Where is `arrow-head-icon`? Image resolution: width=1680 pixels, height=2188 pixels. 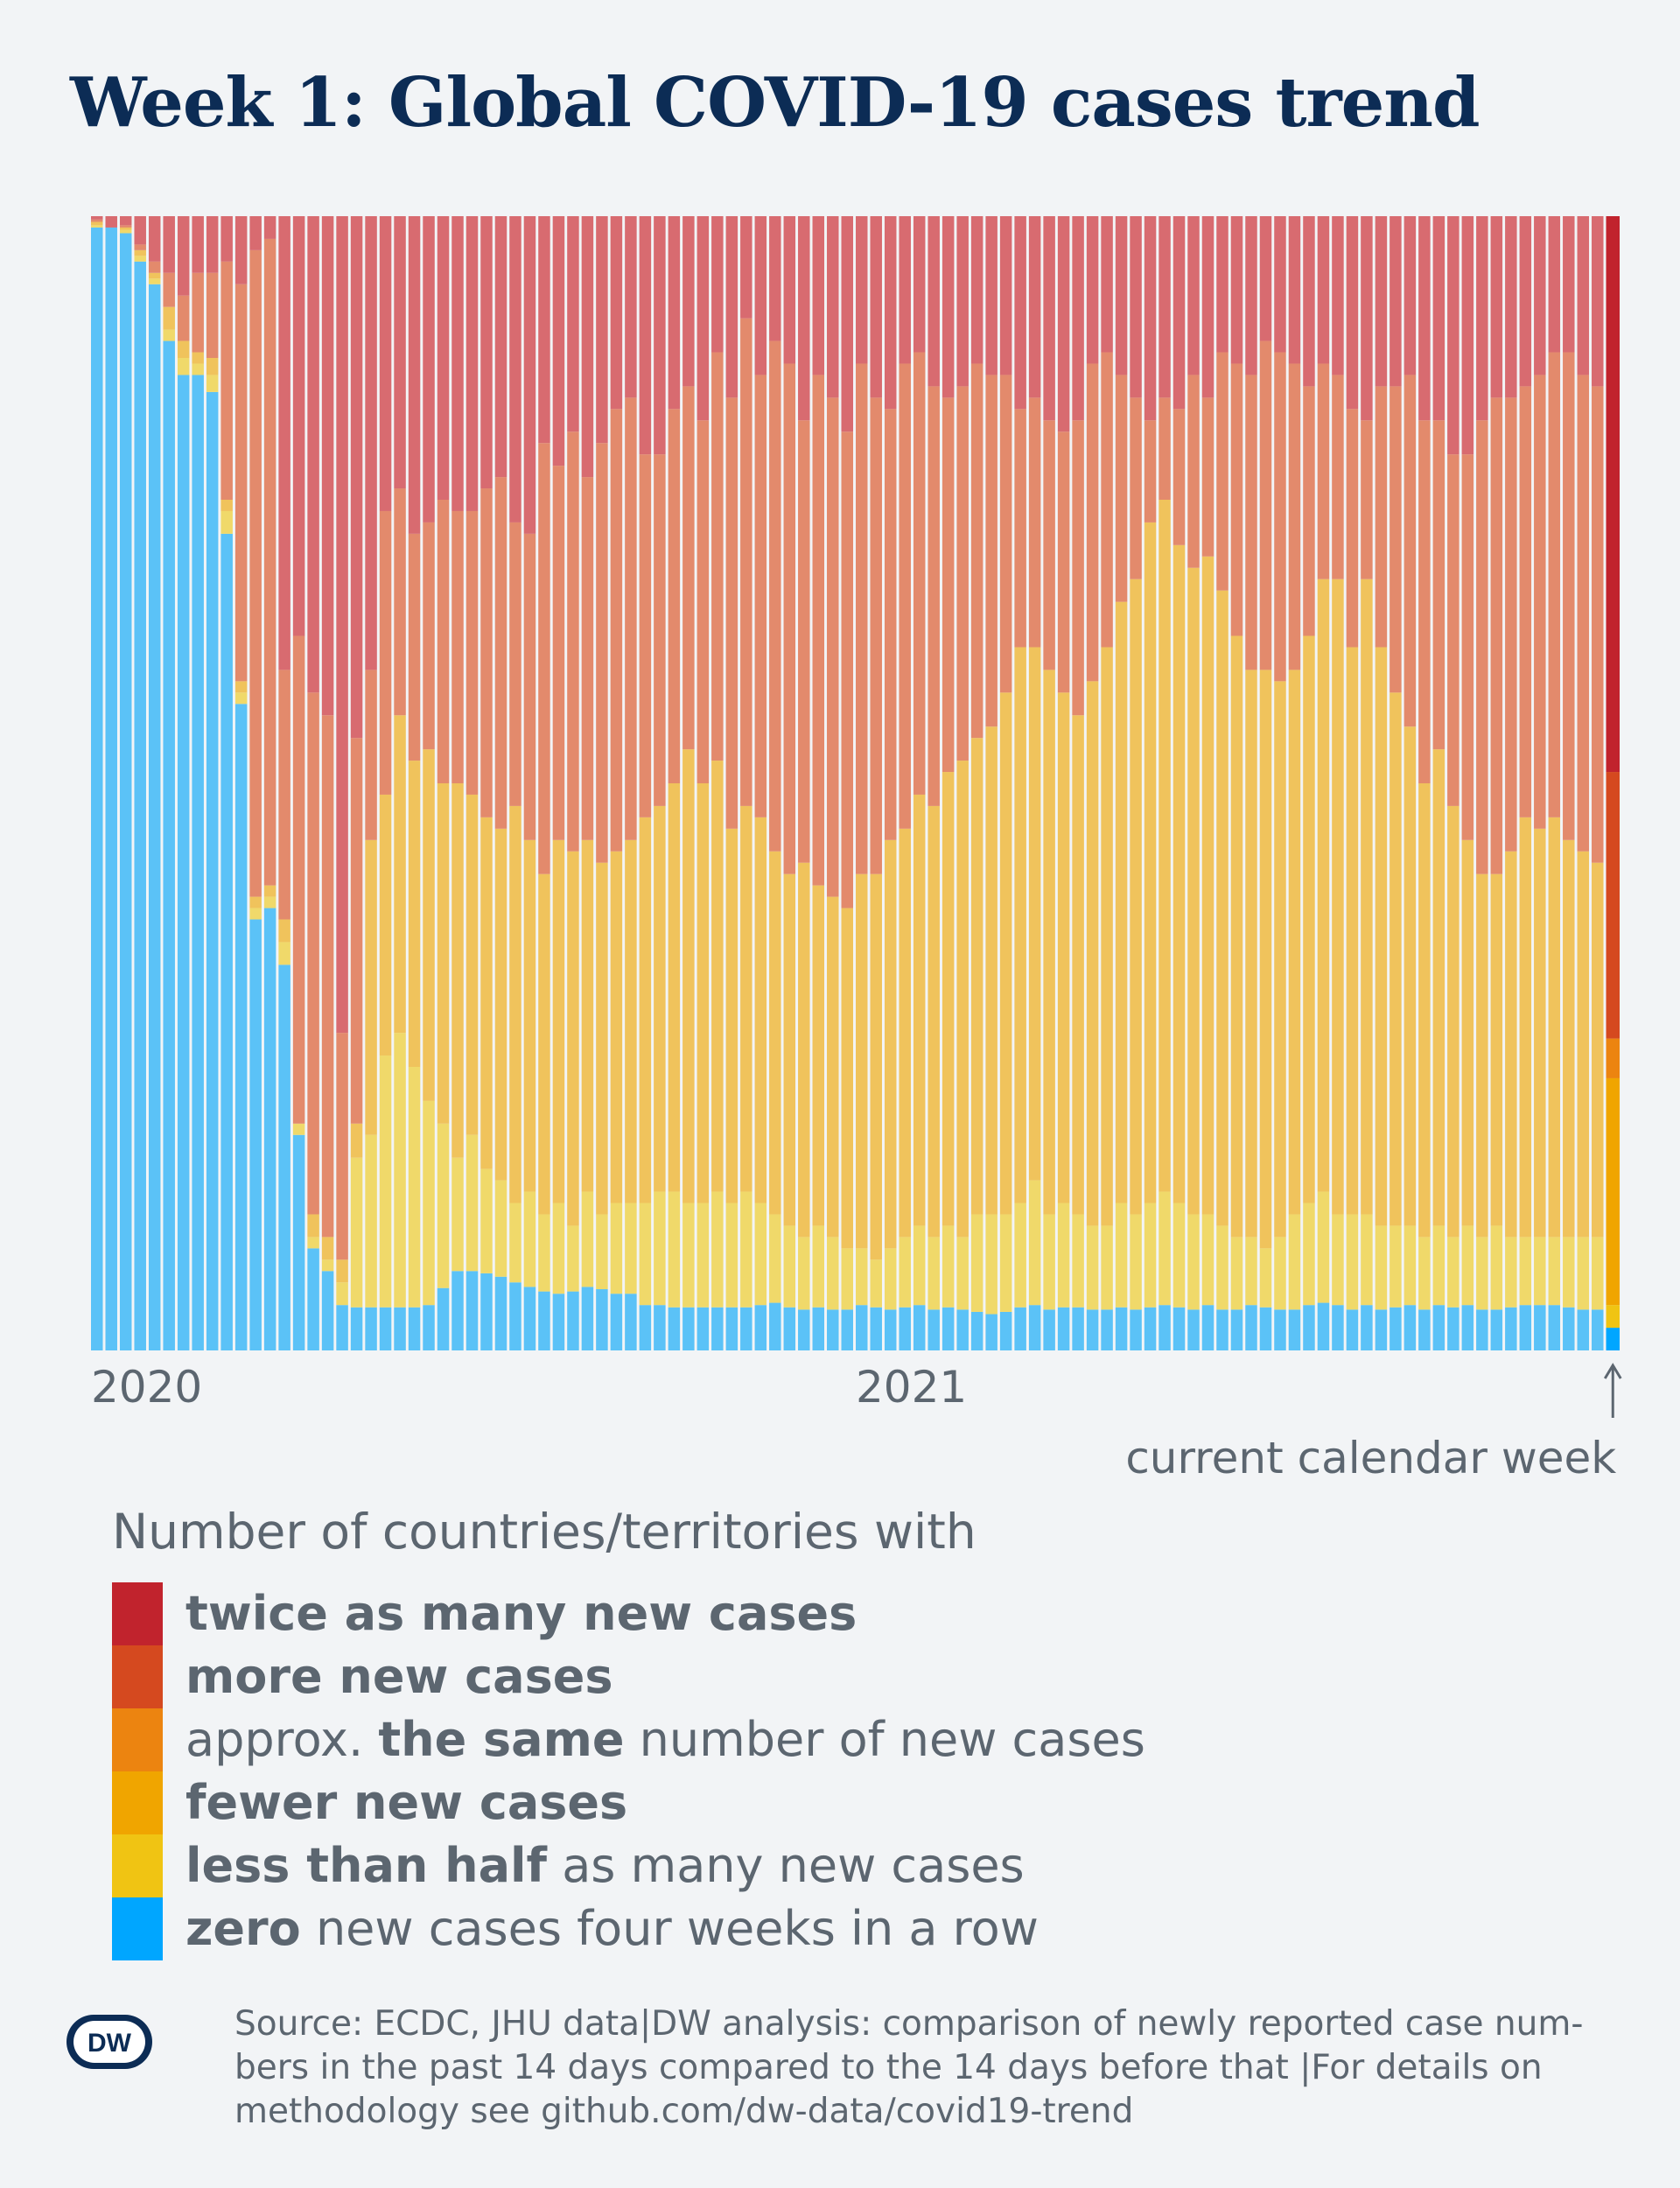
arrow-head-icon is located at coordinates (1612, 1371).